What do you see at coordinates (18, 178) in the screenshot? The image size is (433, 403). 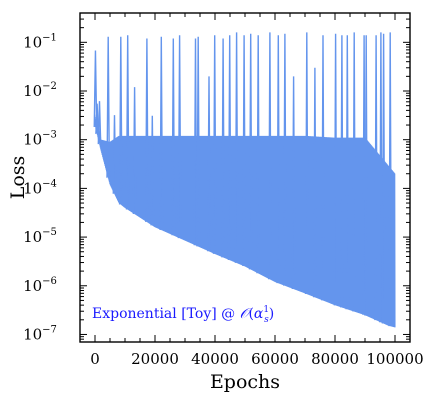 I see `y-axis-title: Loss` at bounding box center [18, 178].